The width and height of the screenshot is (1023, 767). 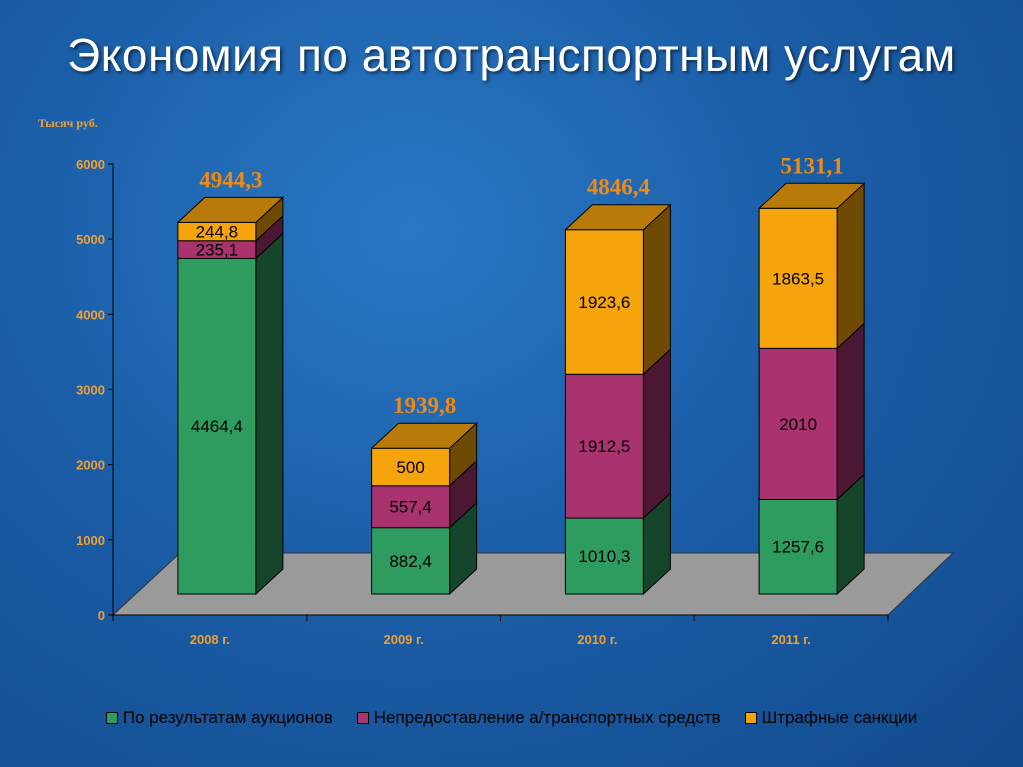 What do you see at coordinates (547, 717) in the screenshot?
I see `legend-label: Непредоставление а/транспортных средств` at bounding box center [547, 717].